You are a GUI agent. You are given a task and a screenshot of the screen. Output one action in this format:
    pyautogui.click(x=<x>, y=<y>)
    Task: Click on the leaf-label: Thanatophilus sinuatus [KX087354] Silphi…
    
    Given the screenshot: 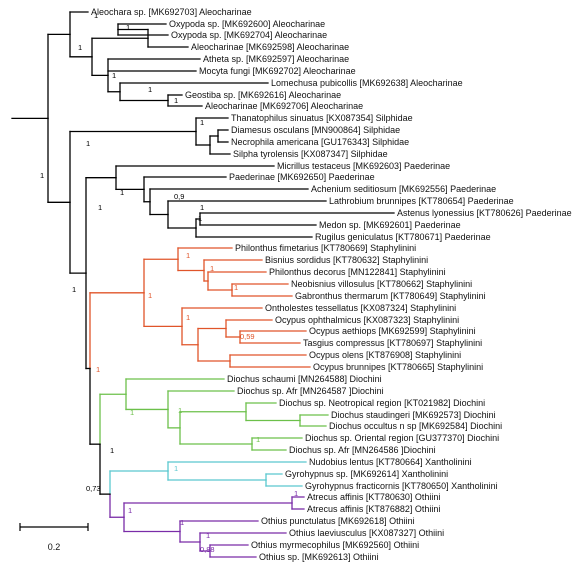 What is the action you would take?
    pyautogui.click(x=322, y=118)
    